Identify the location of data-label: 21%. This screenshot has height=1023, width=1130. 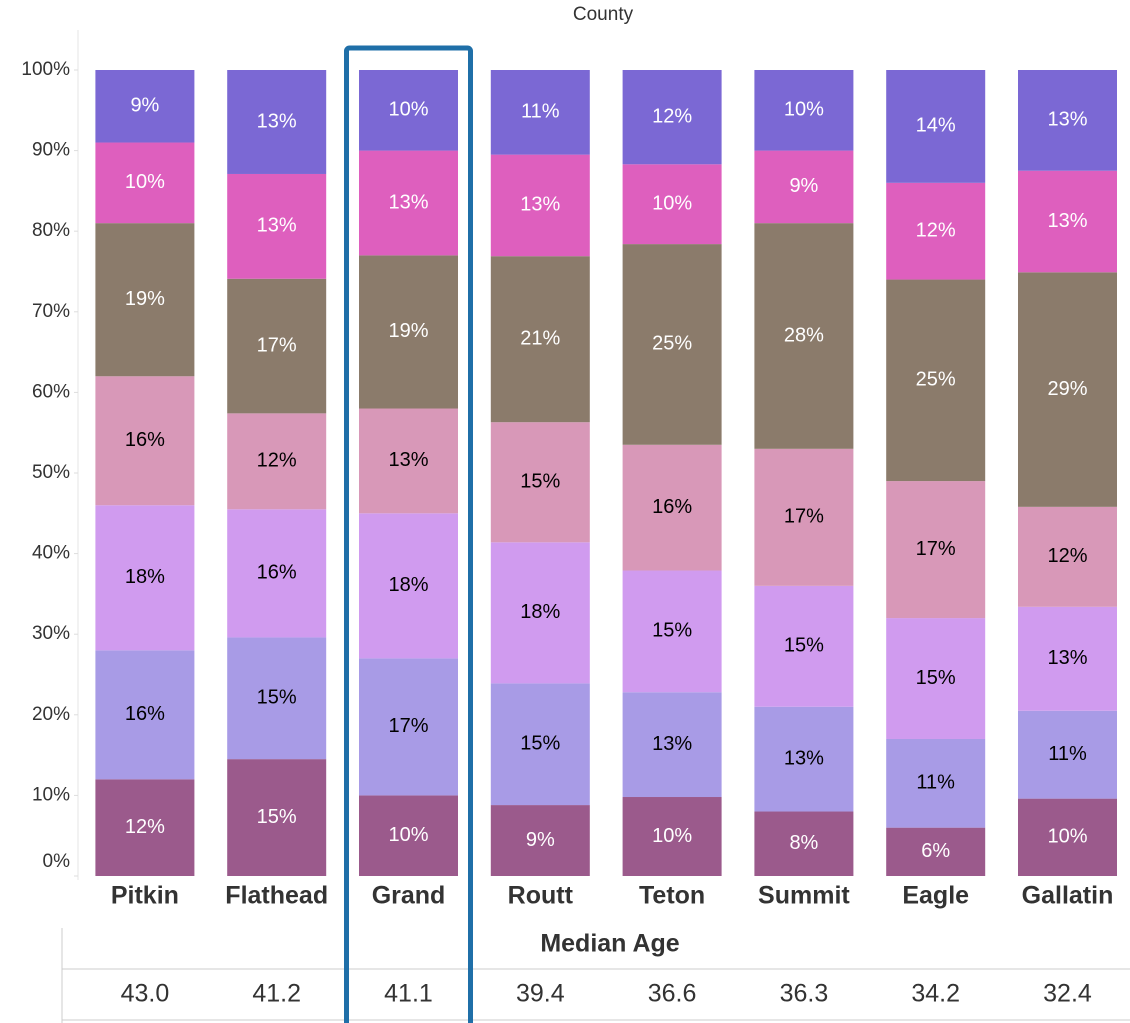
(540, 338).